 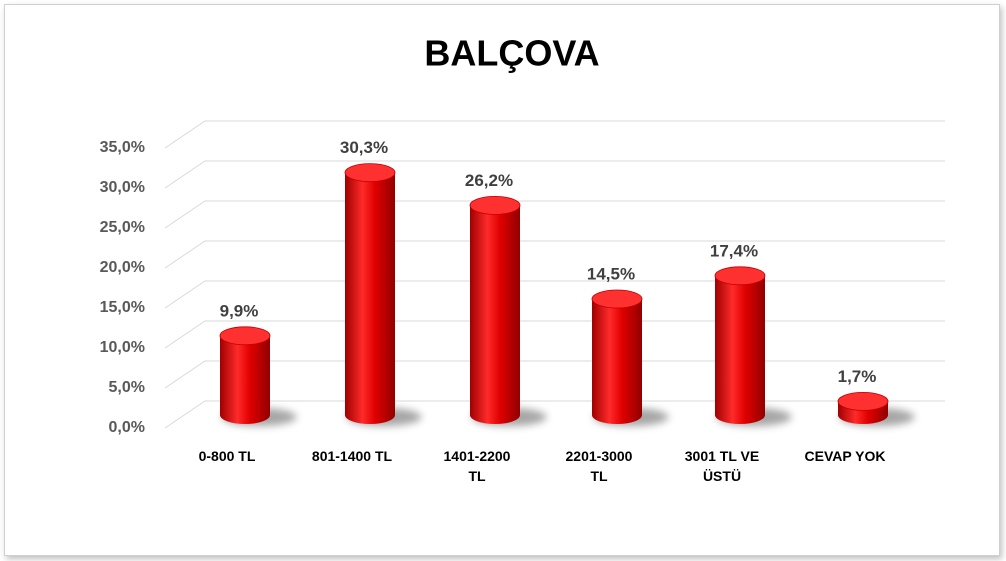 What do you see at coordinates (477, 466) in the screenshot?
I see `x-tick-label: 1401-2200 TL` at bounding box center [477, 466].